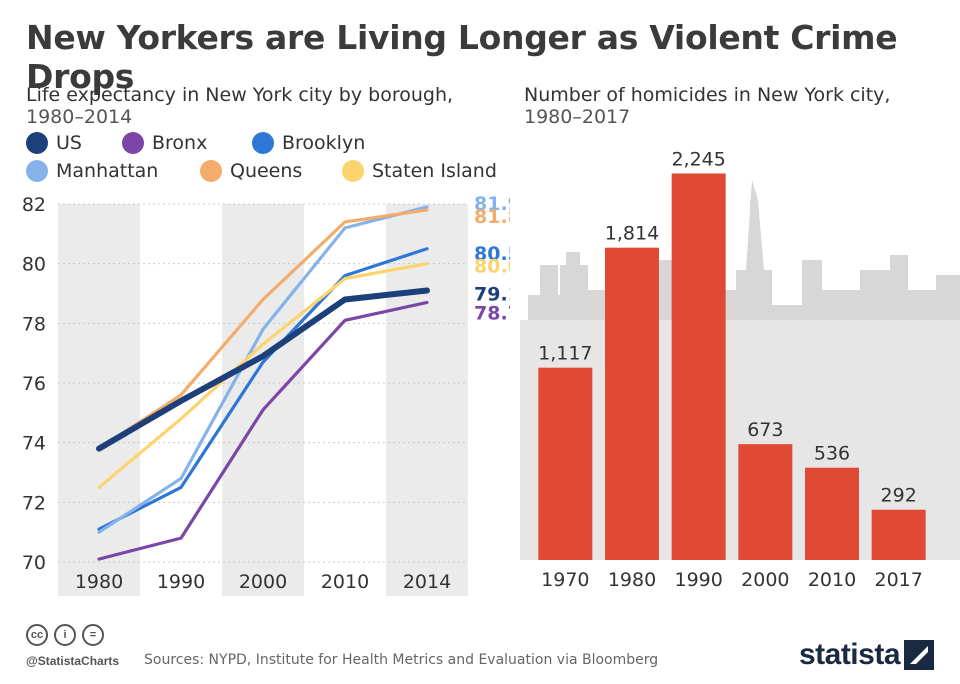 The image size is (960, 684). I want to click on bar-category-label: 2000, so click(765, 580).